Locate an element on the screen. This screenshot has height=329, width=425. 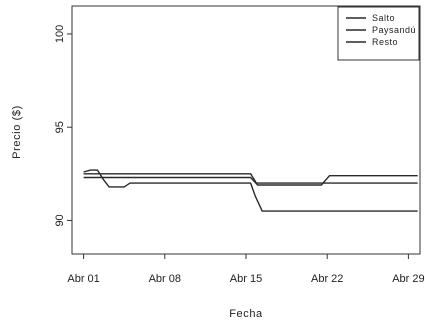
x-axis: Abr 01 Abr 08 Abr 15 Abr 22 Abr 29 is located at coordinates (246, 269).